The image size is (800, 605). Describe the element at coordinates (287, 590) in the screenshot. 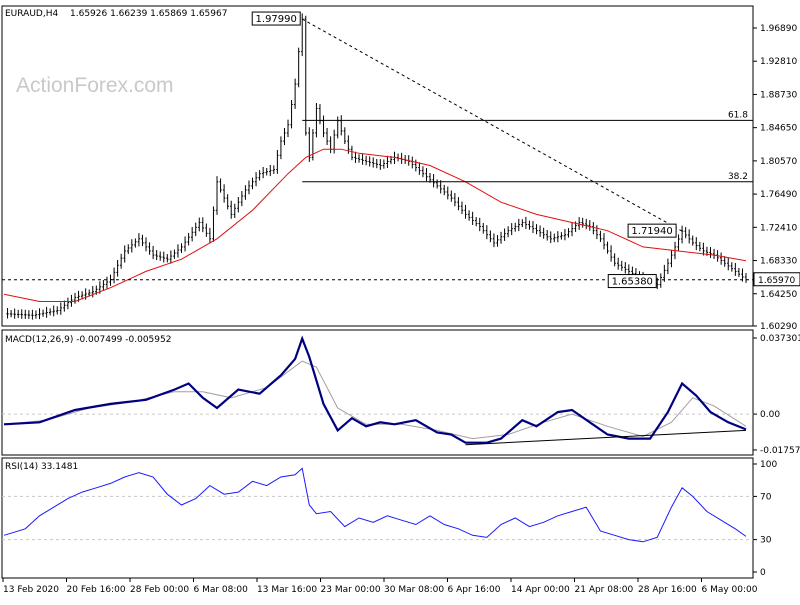

I see `x-tick-label: 13 Mar 16:00` at that location.